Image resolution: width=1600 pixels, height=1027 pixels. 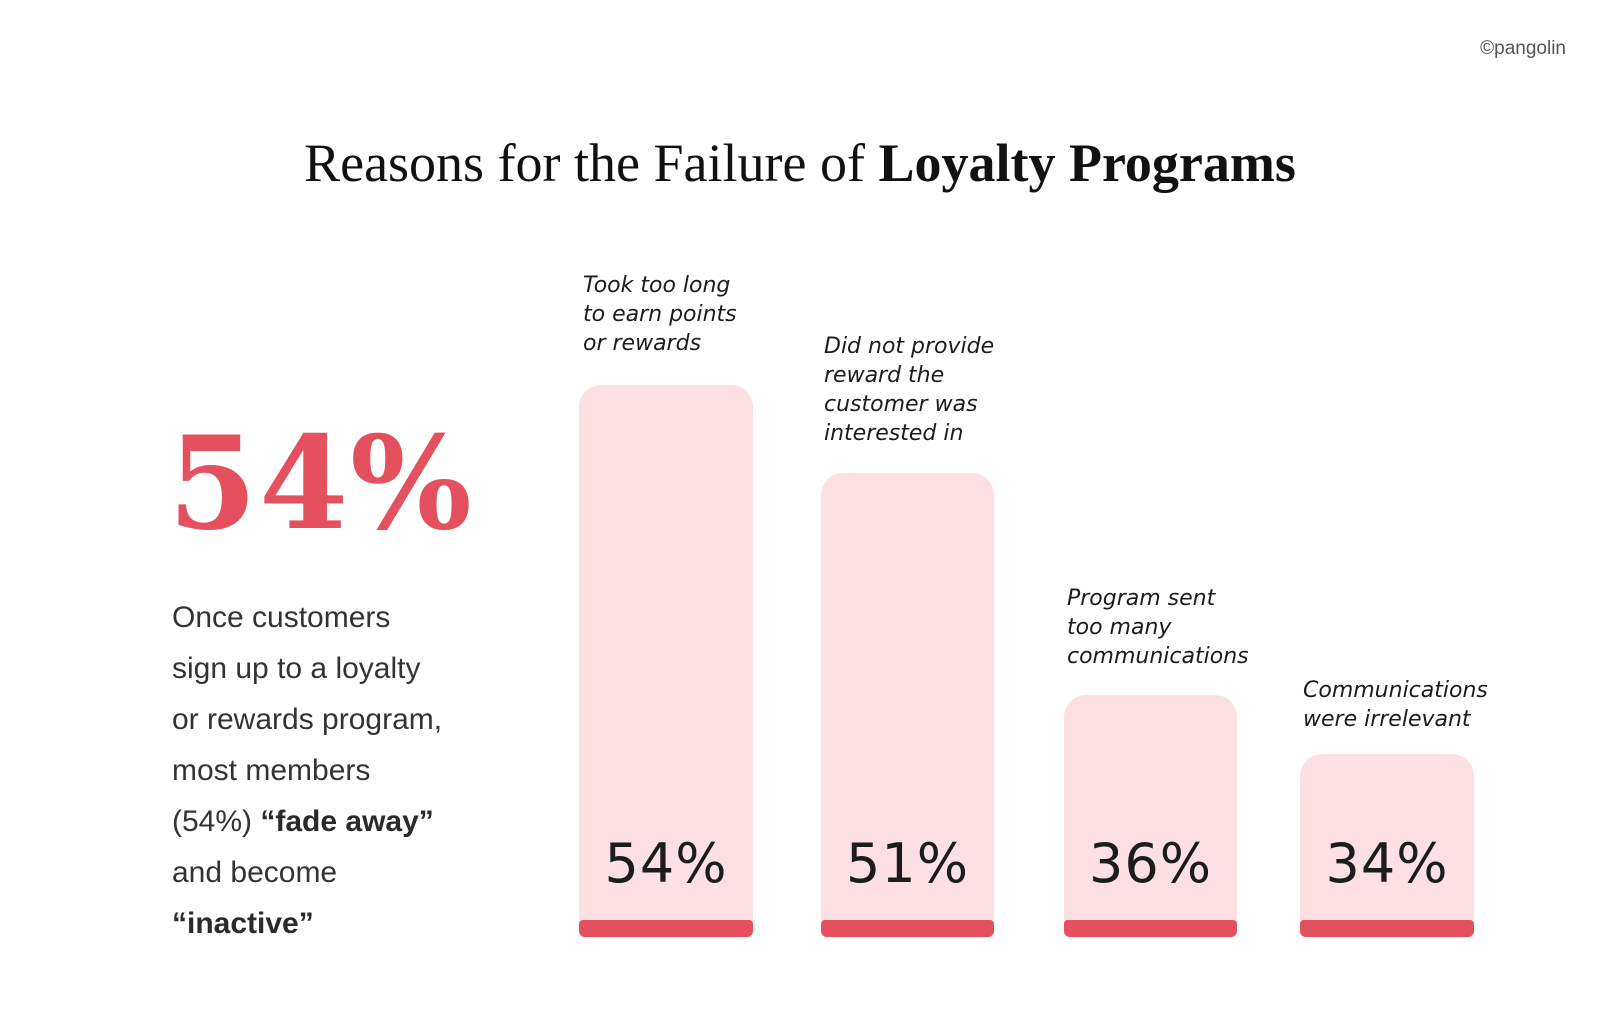 I want to click on bar-4: 34%, so click(x=1387, y=845).